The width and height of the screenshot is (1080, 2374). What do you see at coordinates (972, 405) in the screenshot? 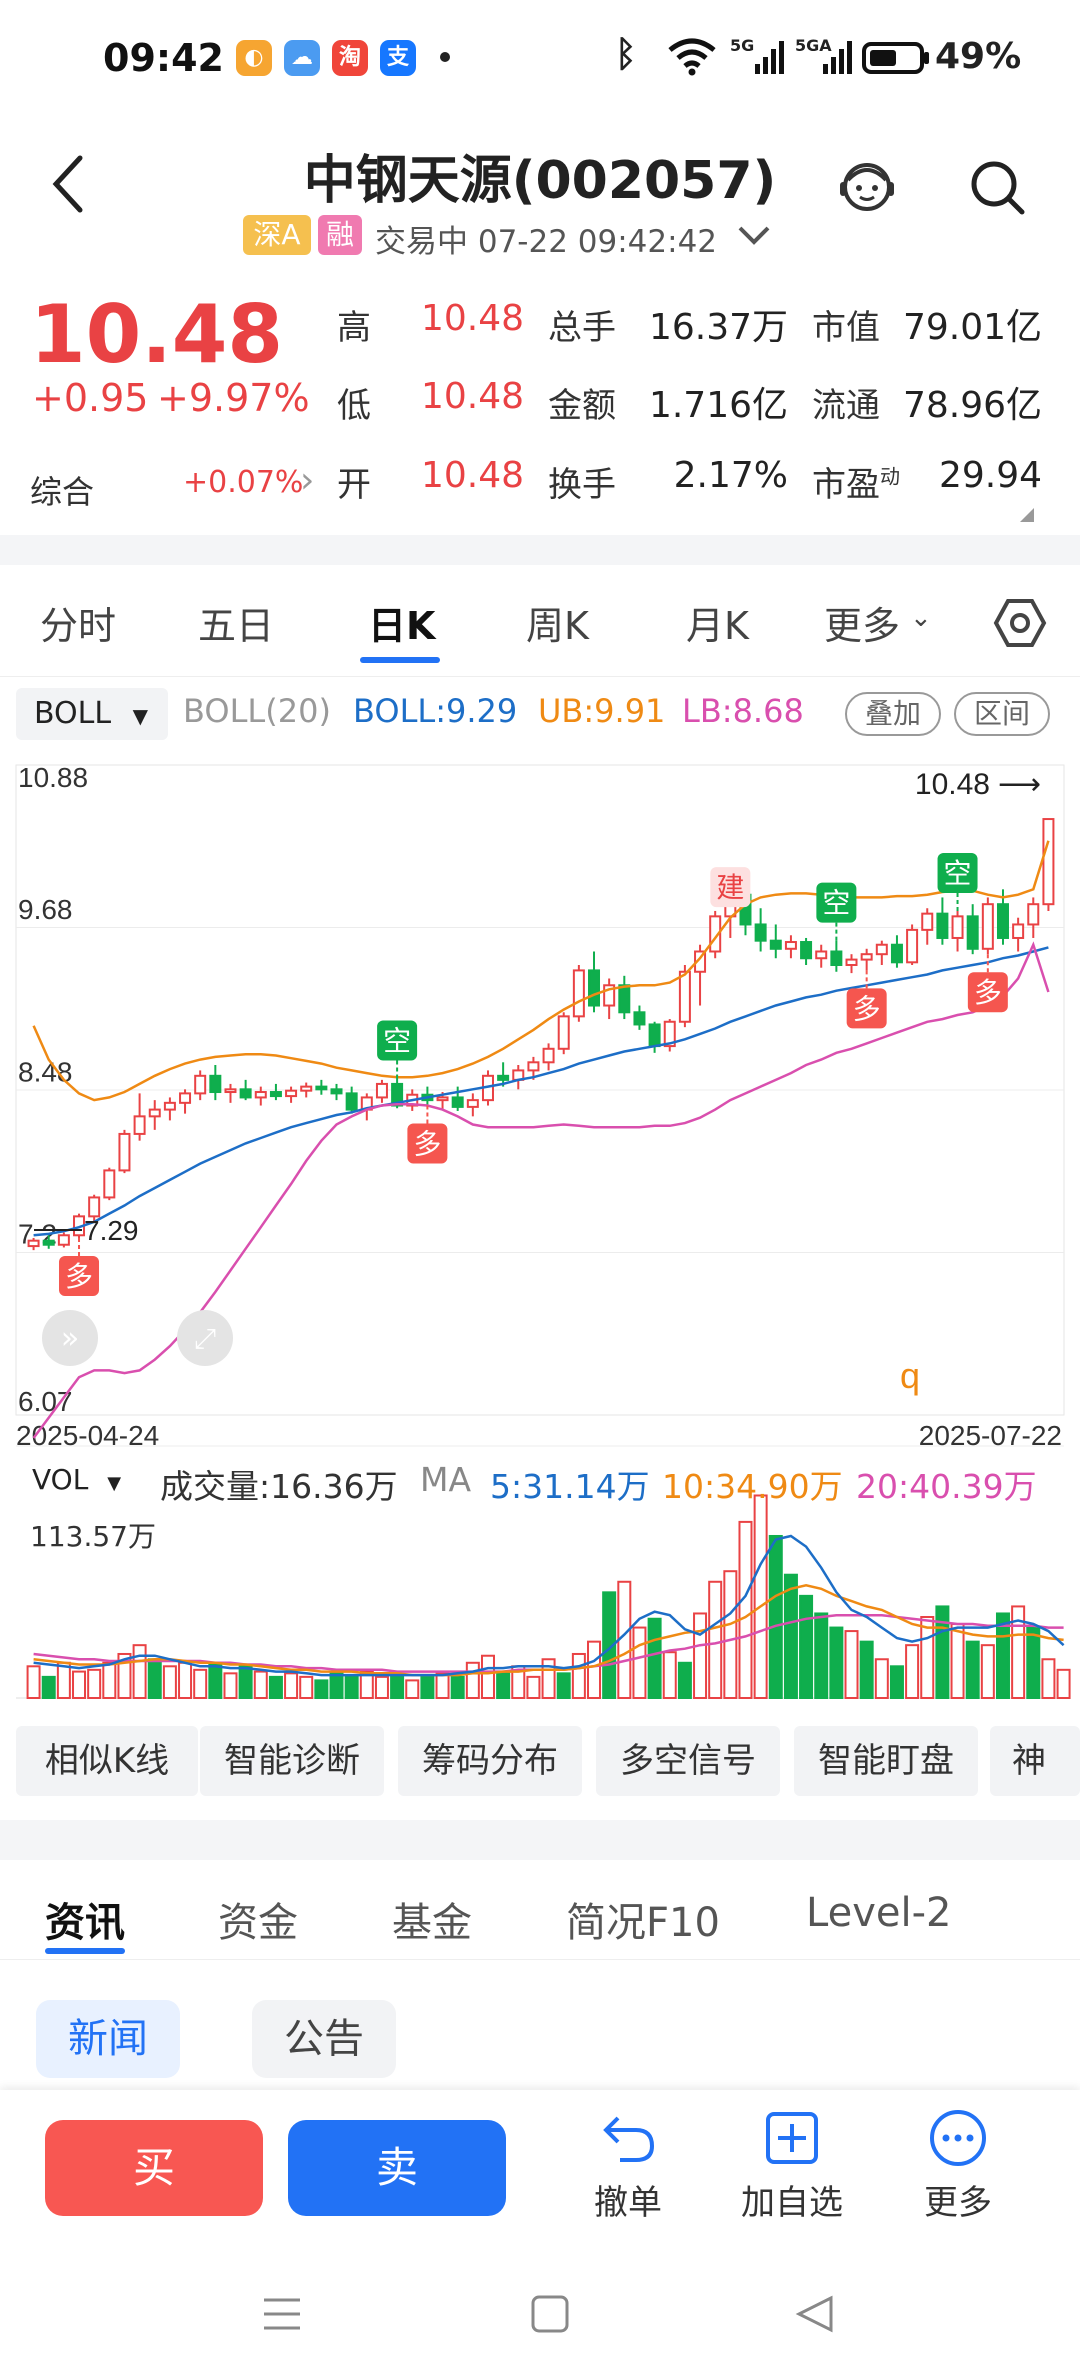
I see `float-cap-value: 78.96亿` at bounding box center [972, 405].